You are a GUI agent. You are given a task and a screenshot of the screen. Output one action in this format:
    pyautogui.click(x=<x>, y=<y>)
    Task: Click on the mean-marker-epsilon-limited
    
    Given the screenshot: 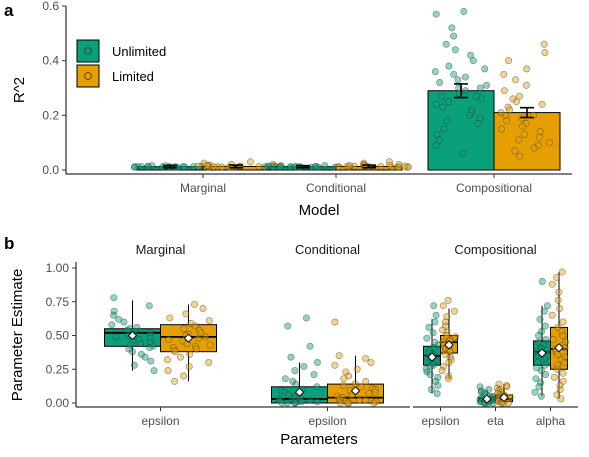 What is the action you would take?
    pyautogui.click(x=355, y=391)
    